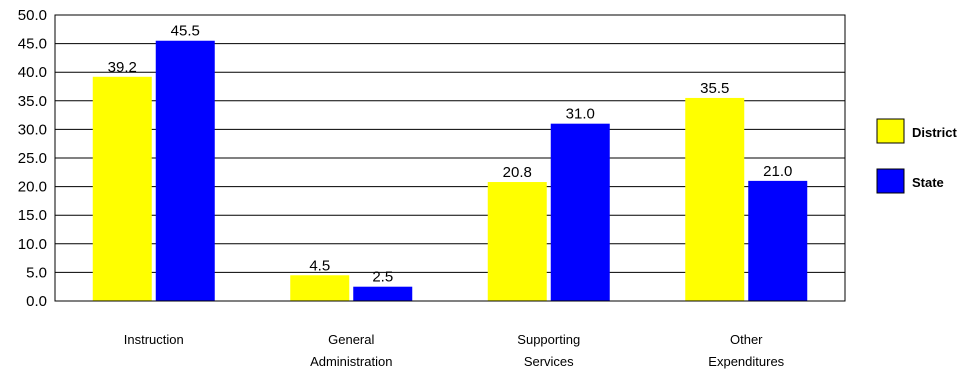 The width and height of the screenshot is (965, 377). What do you see at coordinates (928, 182) in the screenshot?
I see `legend-label: State` at bounding box center [928, 182].